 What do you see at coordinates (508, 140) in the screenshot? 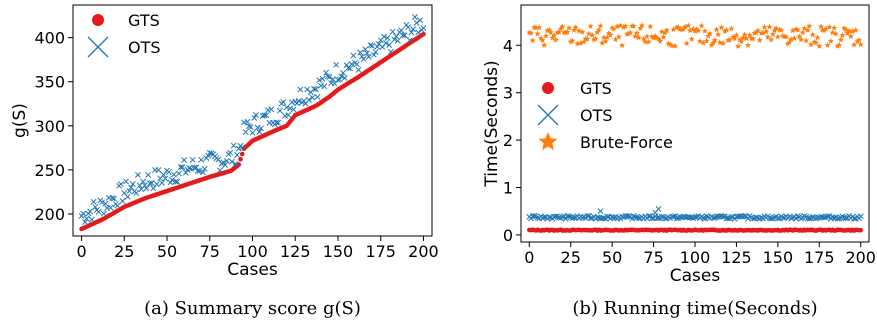
I see `y-tick-label: 2` at bounding box center [508, 140].